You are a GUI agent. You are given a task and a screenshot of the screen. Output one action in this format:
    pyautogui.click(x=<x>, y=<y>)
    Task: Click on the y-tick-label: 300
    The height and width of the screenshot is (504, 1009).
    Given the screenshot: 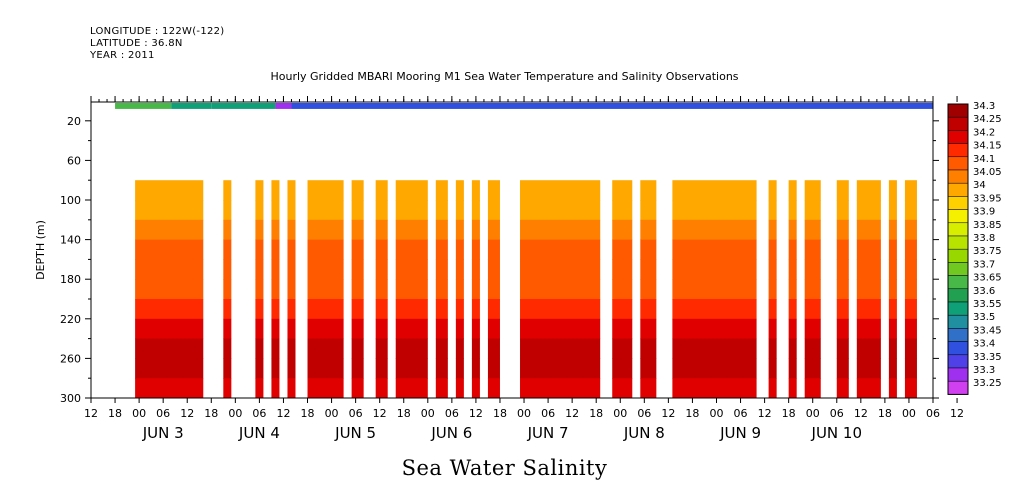 What is the action you would take?
    pyautogui.click(x=70, y=398)
    